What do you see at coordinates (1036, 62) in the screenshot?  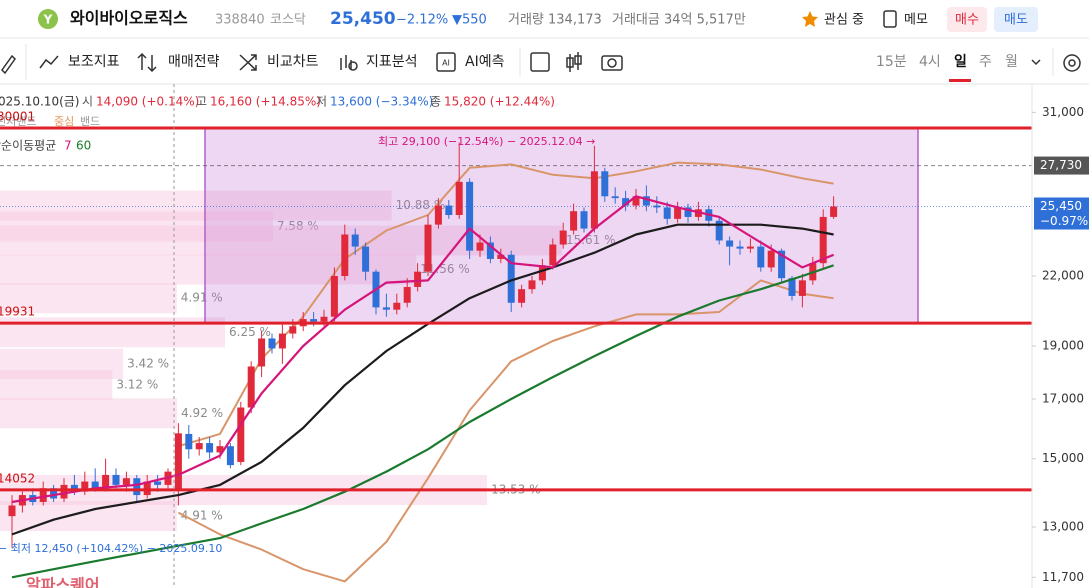 I see `chevron-icon` at bounding box center [1036, 62].